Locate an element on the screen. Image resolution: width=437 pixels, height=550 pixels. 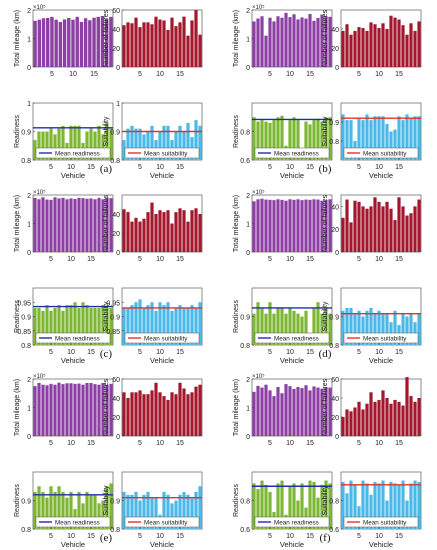
figure-b-suitability-xtick-label: 5 is located at coordinates (359, 167).